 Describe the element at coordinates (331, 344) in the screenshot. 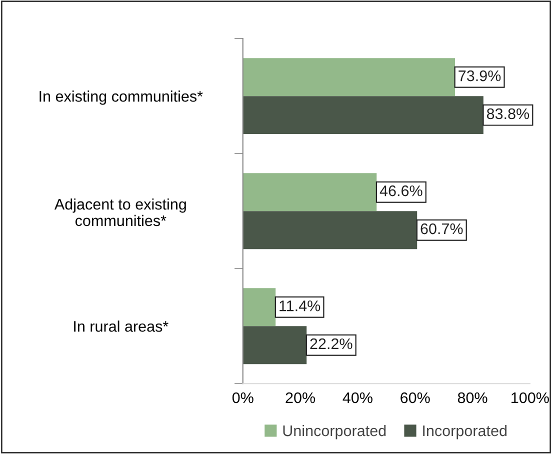

I see `data-label: 22.2%` at that location.